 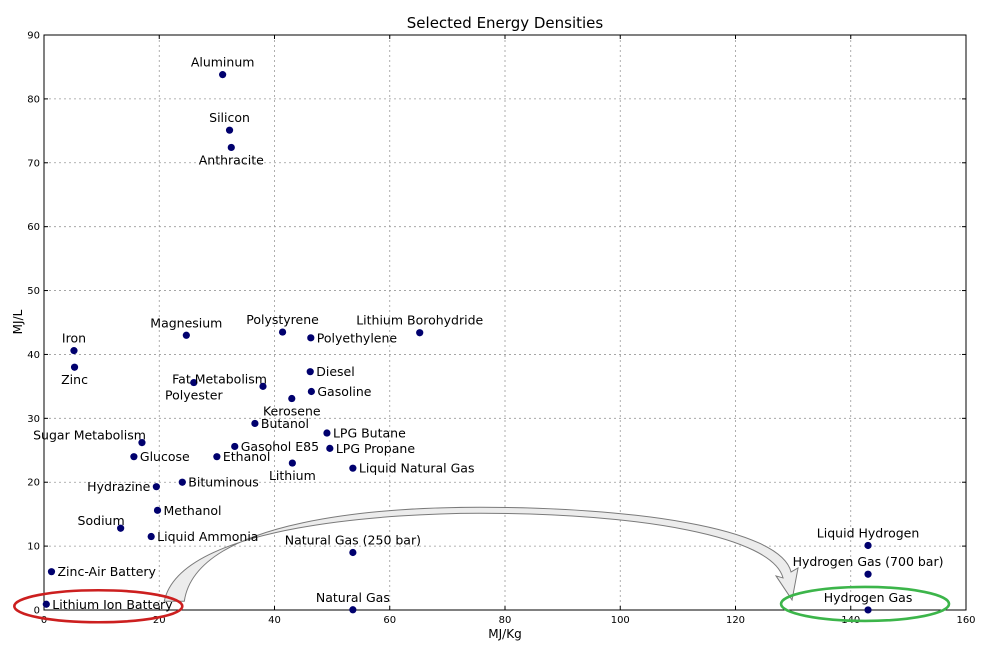 What do you see at coordinates (620, 620) in the screenshot?
I see `x-tick-label: 100` at bounding box center [620, 620].